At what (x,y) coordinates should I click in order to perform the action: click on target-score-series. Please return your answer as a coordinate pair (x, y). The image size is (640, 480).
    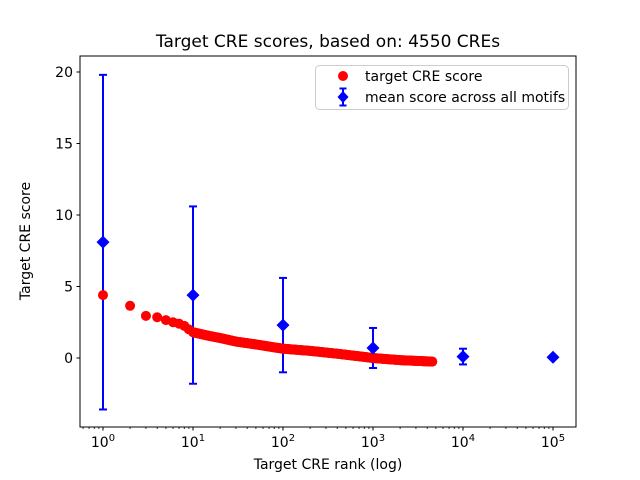
    Looking at the image, I should click on (268, 328).